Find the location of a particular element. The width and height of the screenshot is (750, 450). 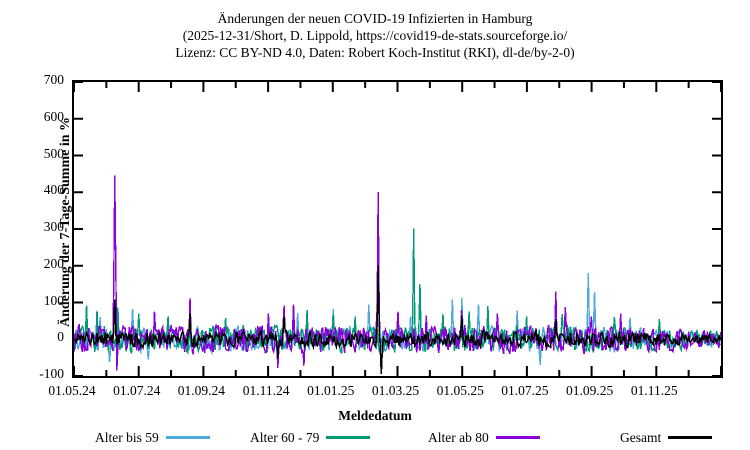

x-tick-label: 01.11.24 is located at coordinates (266, 390).